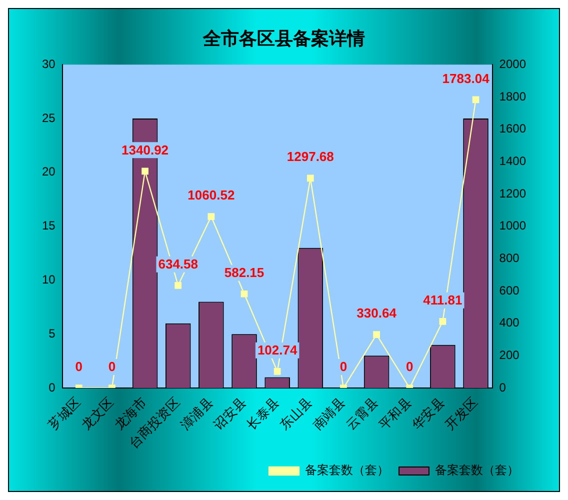 The height and width of the screenshot is (500, 568). I want to click on y2-tick-label: 1000, so click(512, 225).